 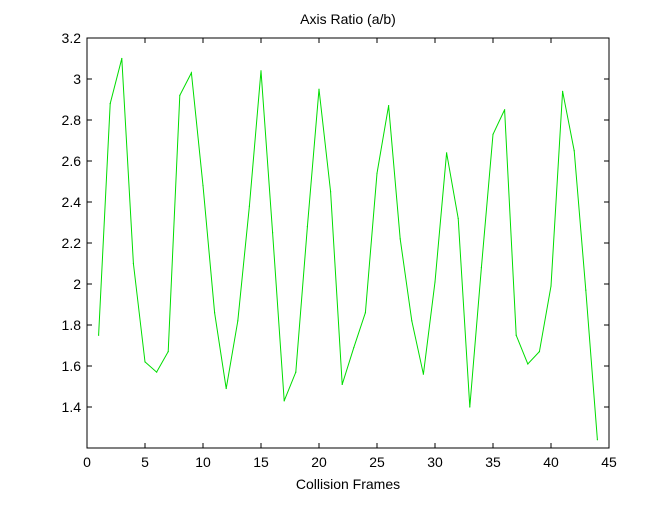 What do you see at coordinates (87, 462) in the screenshot?
I see `x-tick-label: 0` at bounding box center [87, 462].